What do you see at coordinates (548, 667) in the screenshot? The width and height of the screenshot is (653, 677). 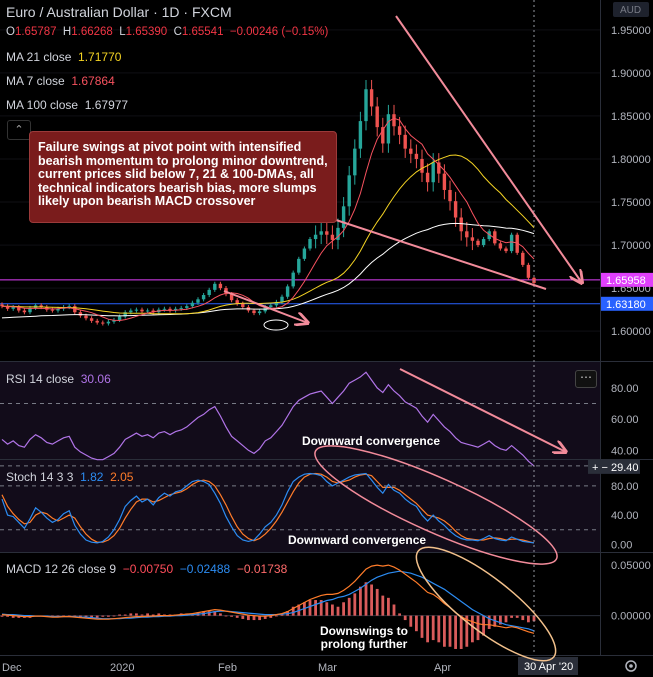 I see `date-cursor-label: 30 Apr '20` at bounding box center [548, 667].